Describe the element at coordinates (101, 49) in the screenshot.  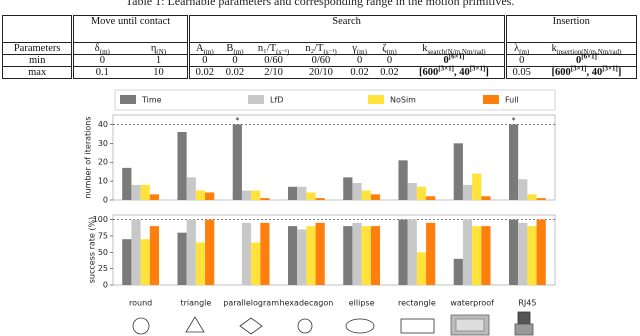
I see `column-header: δ(m)` at that location.